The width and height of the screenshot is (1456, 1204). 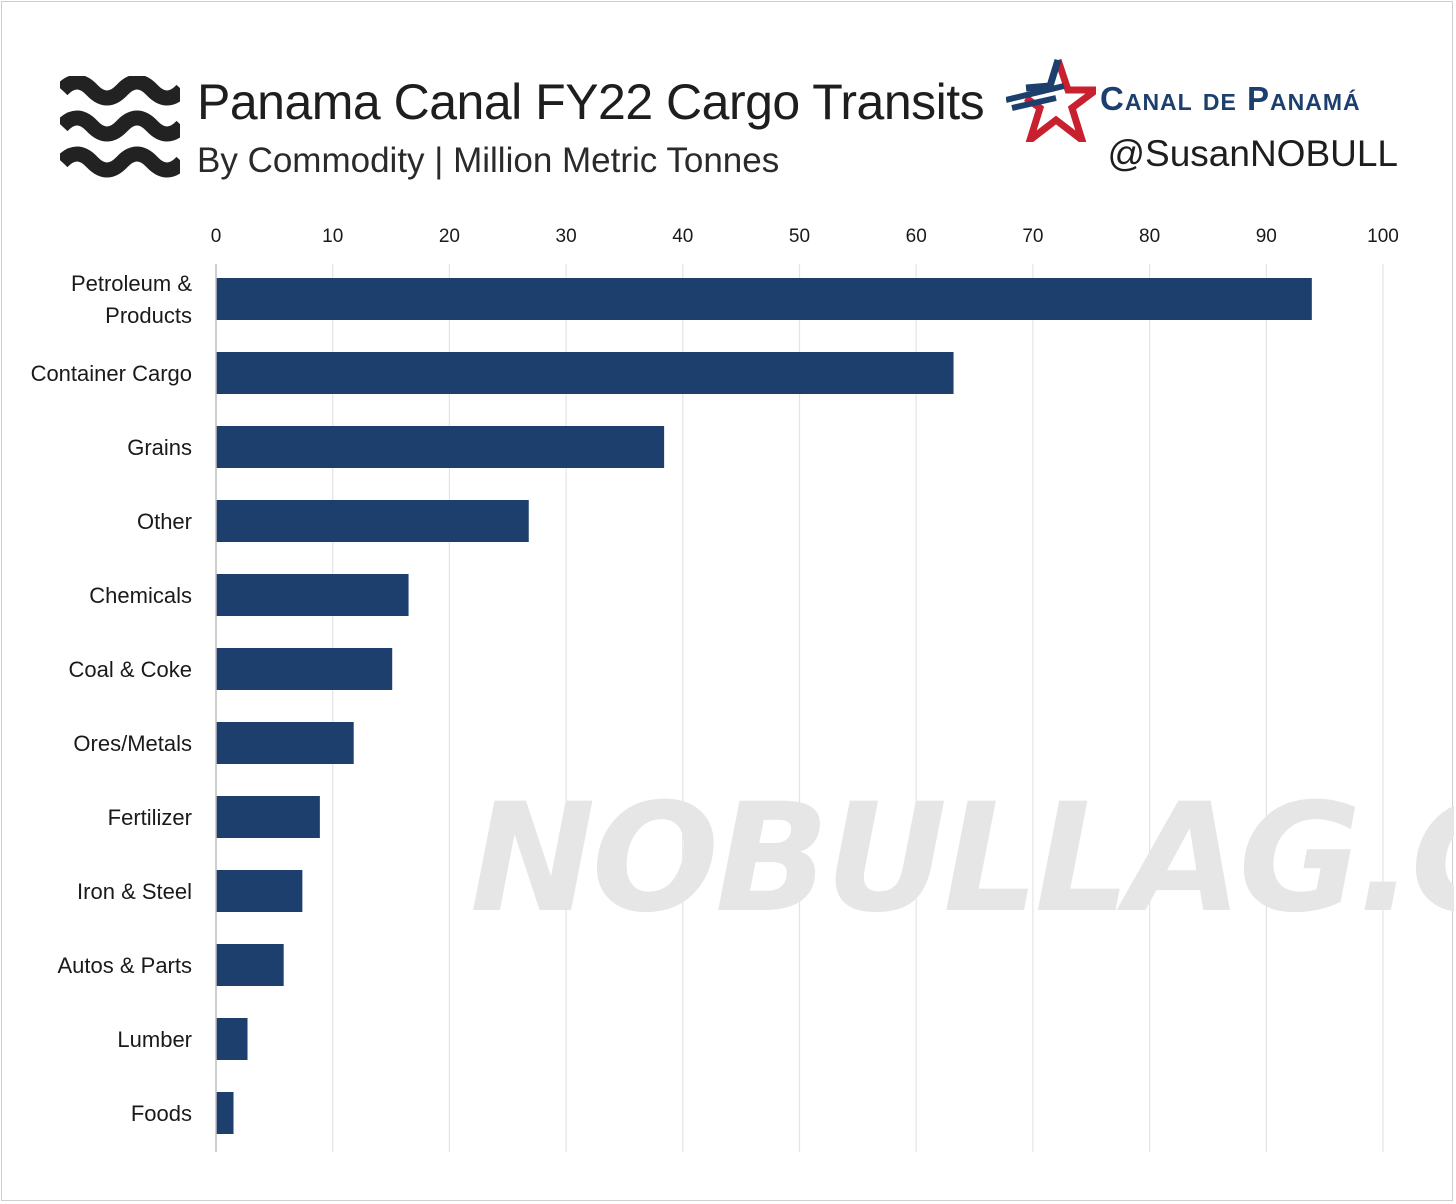 I want to click on category-label: Products, so click(x=148, y=315).